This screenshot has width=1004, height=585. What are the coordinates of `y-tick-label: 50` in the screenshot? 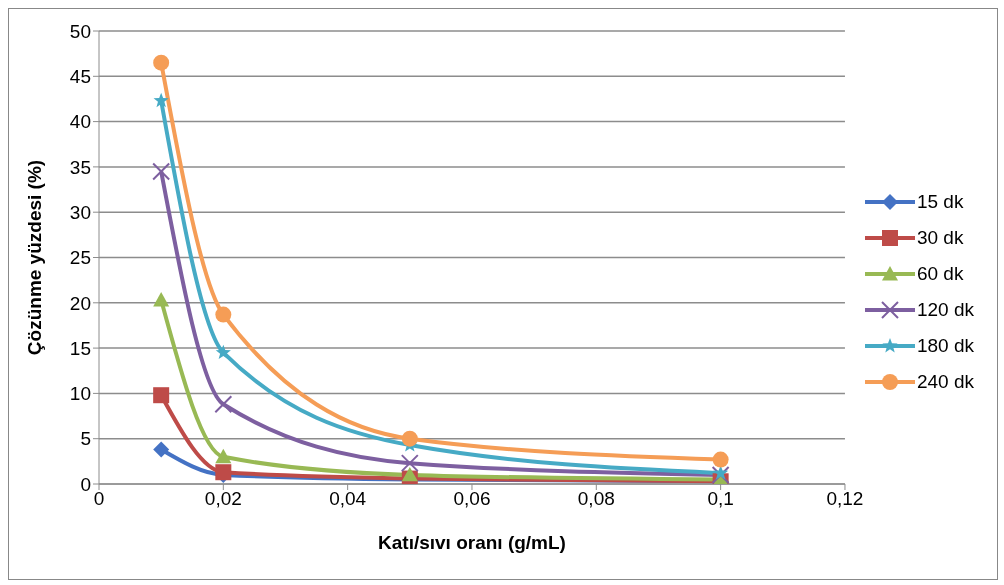 It's located at (80, 31).